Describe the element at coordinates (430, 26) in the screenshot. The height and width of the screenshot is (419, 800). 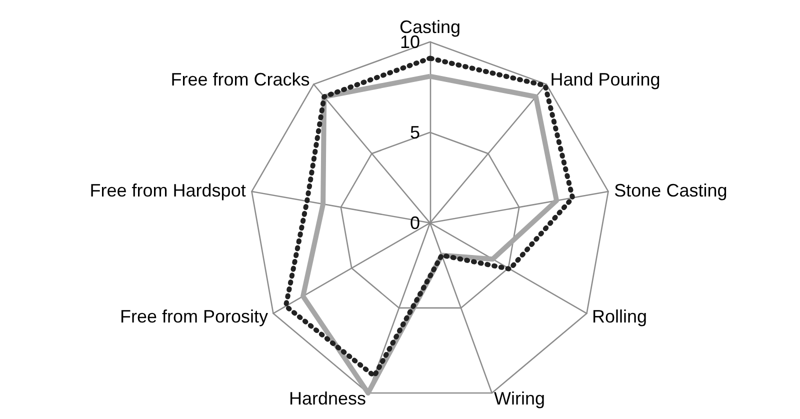
I see `spoke-label: Casting` at that location.